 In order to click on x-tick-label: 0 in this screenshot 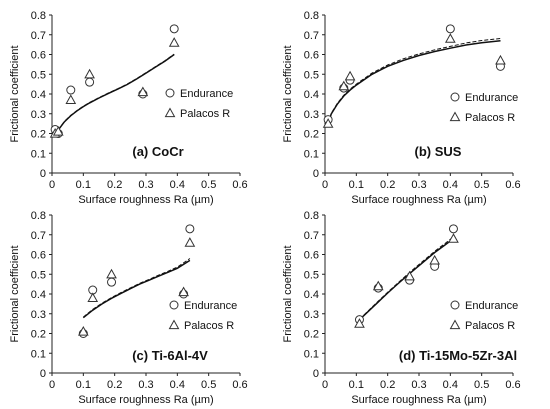, I will do `click(52, 385)`.